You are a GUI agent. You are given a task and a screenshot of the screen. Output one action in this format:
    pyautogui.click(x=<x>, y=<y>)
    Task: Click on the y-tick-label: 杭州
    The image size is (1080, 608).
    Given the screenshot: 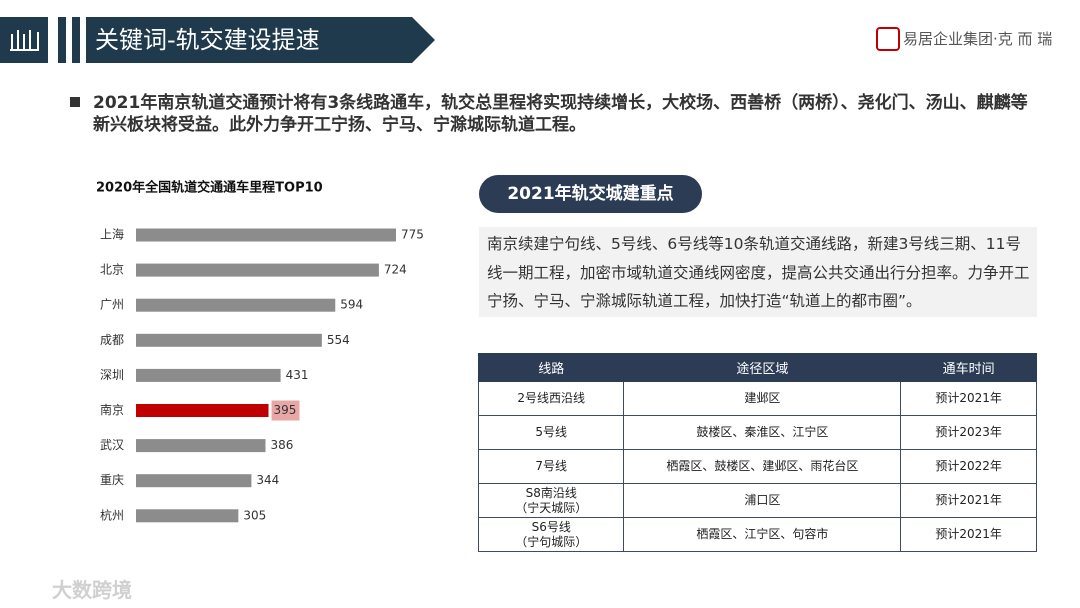 What is the action you would take?
    pyautogui.click(x=112, y=514)
    